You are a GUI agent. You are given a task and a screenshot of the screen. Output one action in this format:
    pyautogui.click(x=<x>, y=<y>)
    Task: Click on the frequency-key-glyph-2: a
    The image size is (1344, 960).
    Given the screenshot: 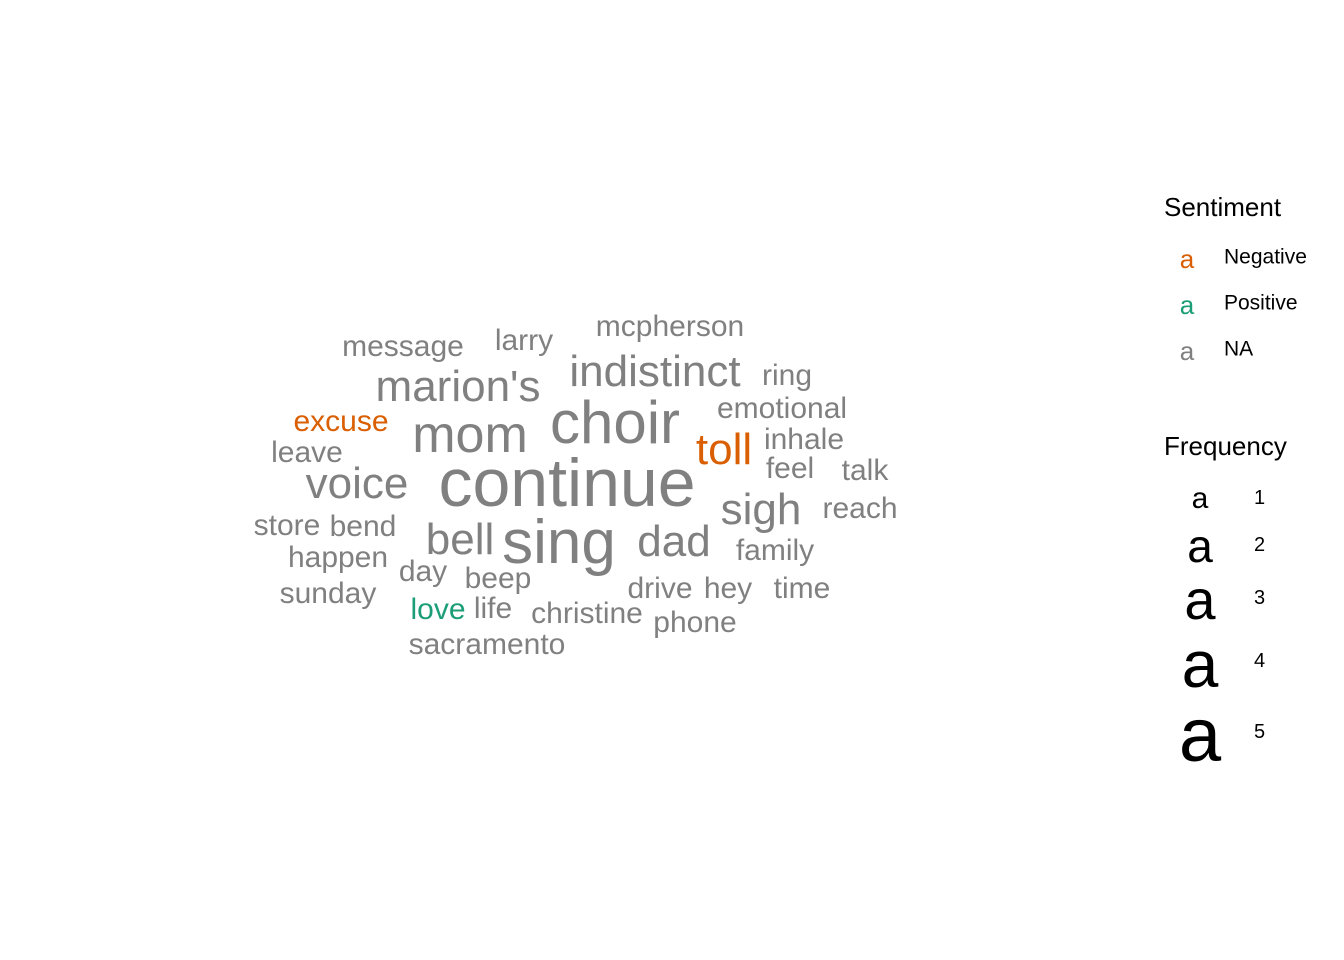 What is the action you would take?
    pyautogui.click(x=1200, y=546)
    